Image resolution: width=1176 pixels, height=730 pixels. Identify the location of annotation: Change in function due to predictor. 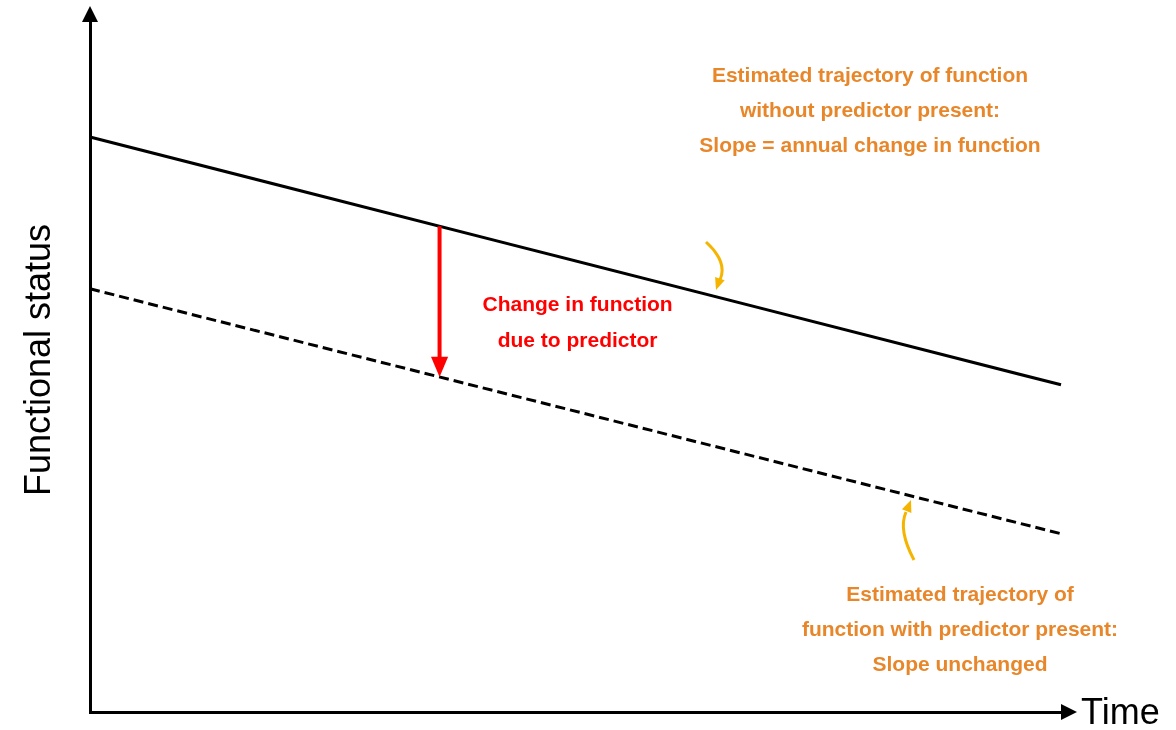
(577, 321).